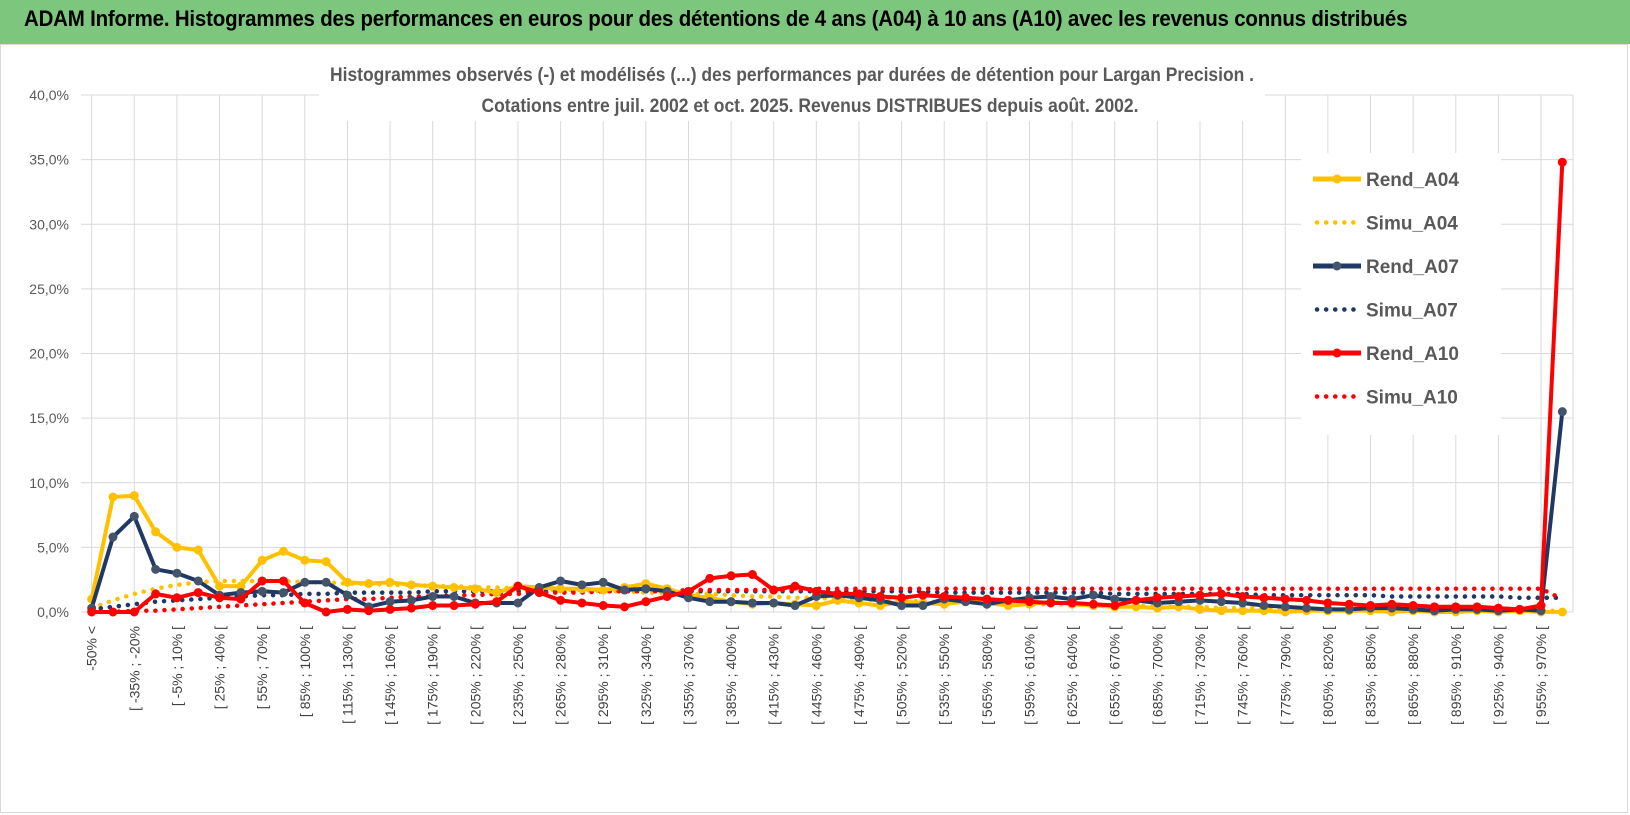 The image size is (1630, 815). Describe the element at coordinates (561, 675) in the screenshot. I see `x-tick-label: [ 265% ; 280% [` at that location.